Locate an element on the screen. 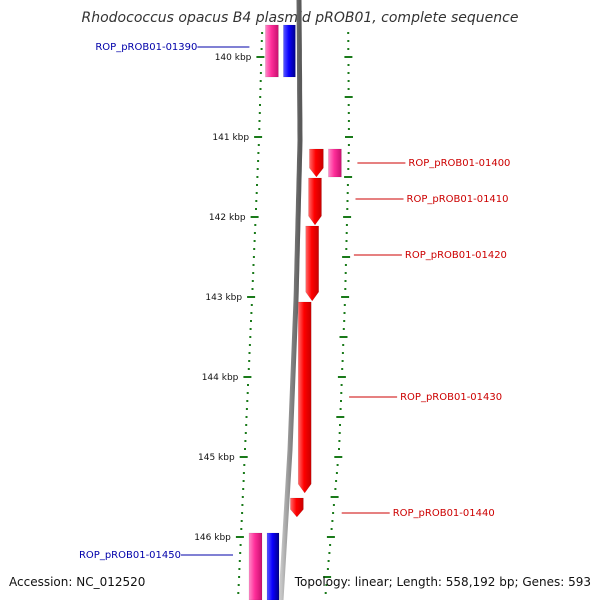 The width and height of the screenshot is (600, 600). gene-label: ROP_pROB01-01410 is located at coordinates (458, 199).